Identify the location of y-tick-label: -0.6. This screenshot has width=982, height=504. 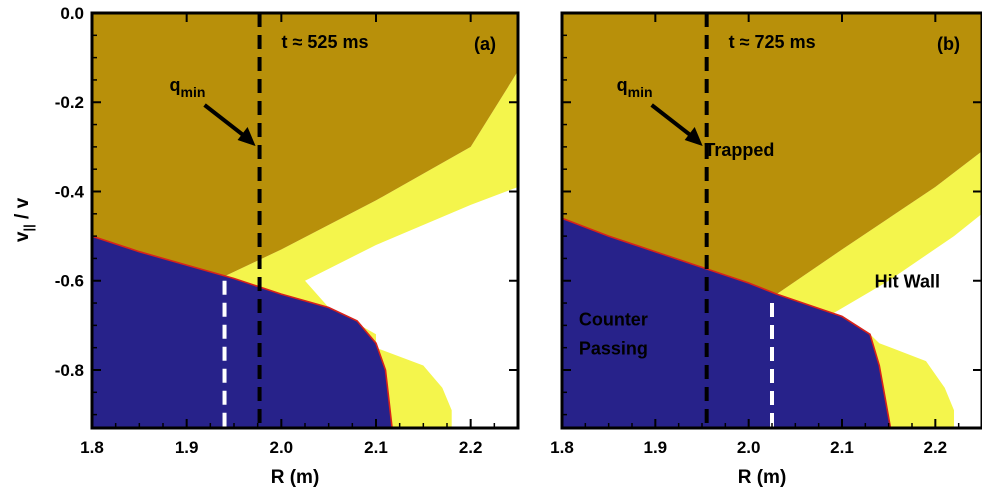
(69, 281).